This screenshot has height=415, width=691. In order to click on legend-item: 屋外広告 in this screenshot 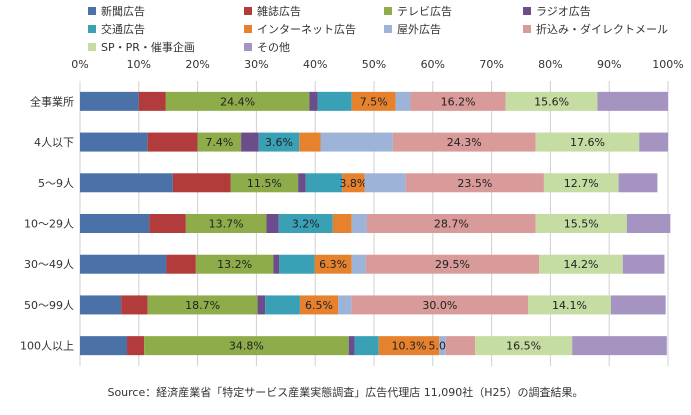, I will do `click(412, 29)`.